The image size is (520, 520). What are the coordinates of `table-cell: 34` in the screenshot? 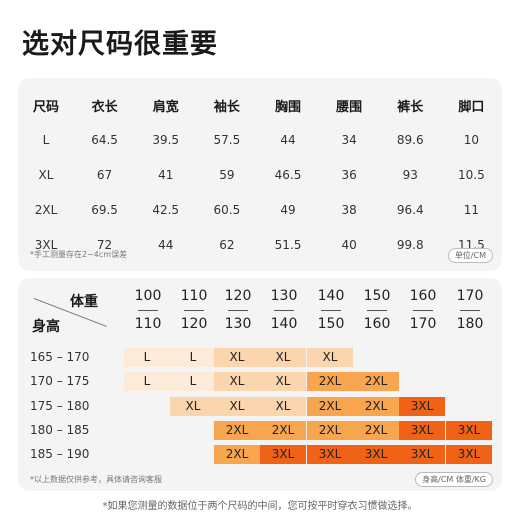 It's located at (349, 139).